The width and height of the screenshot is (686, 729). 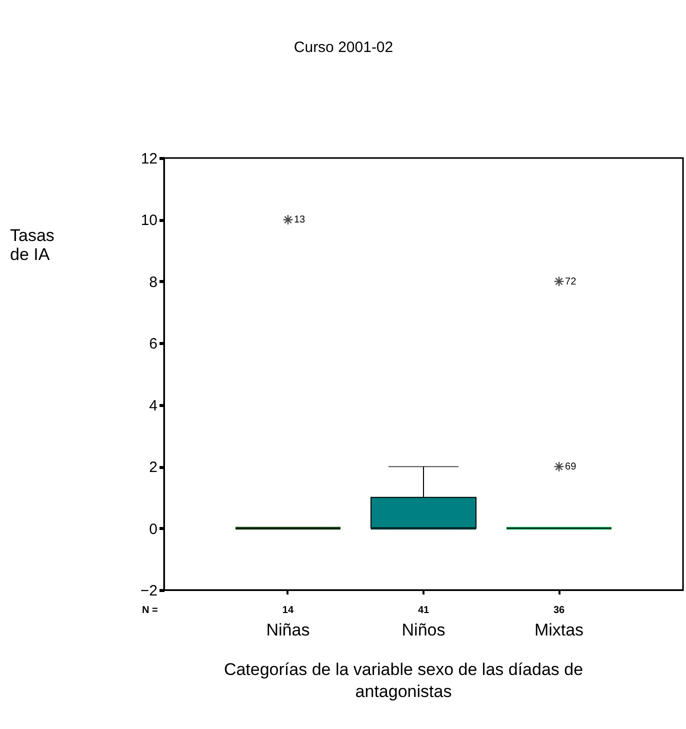 What do you see at coordinates (344, 47) in the screenshot?
I see `chart-title: Curso 2001-02` at bounding box center [344, 47].